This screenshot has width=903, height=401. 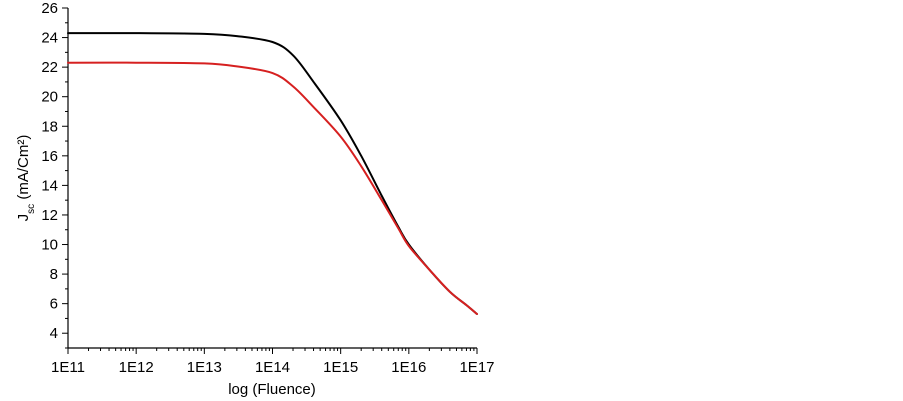 What do you see at coordinates (408, 367) in the screenshot?
I see `x-tick-label: 1E16` at bounding box center [408, 367].